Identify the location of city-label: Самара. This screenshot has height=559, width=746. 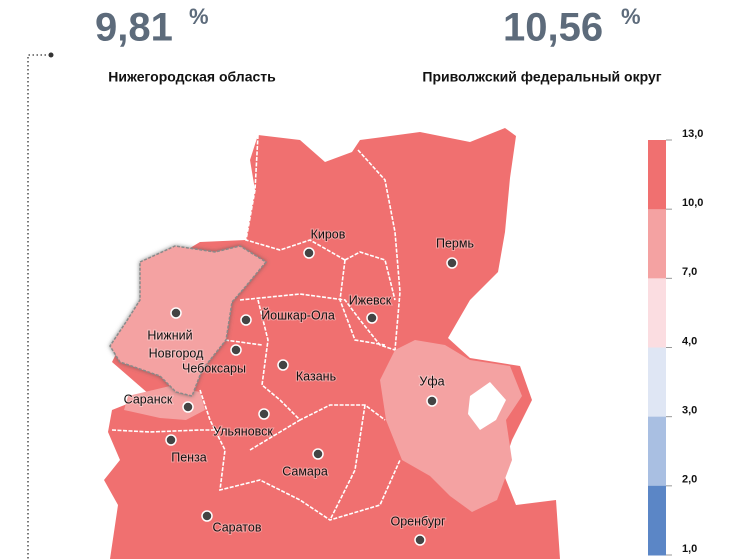
(305, 471).